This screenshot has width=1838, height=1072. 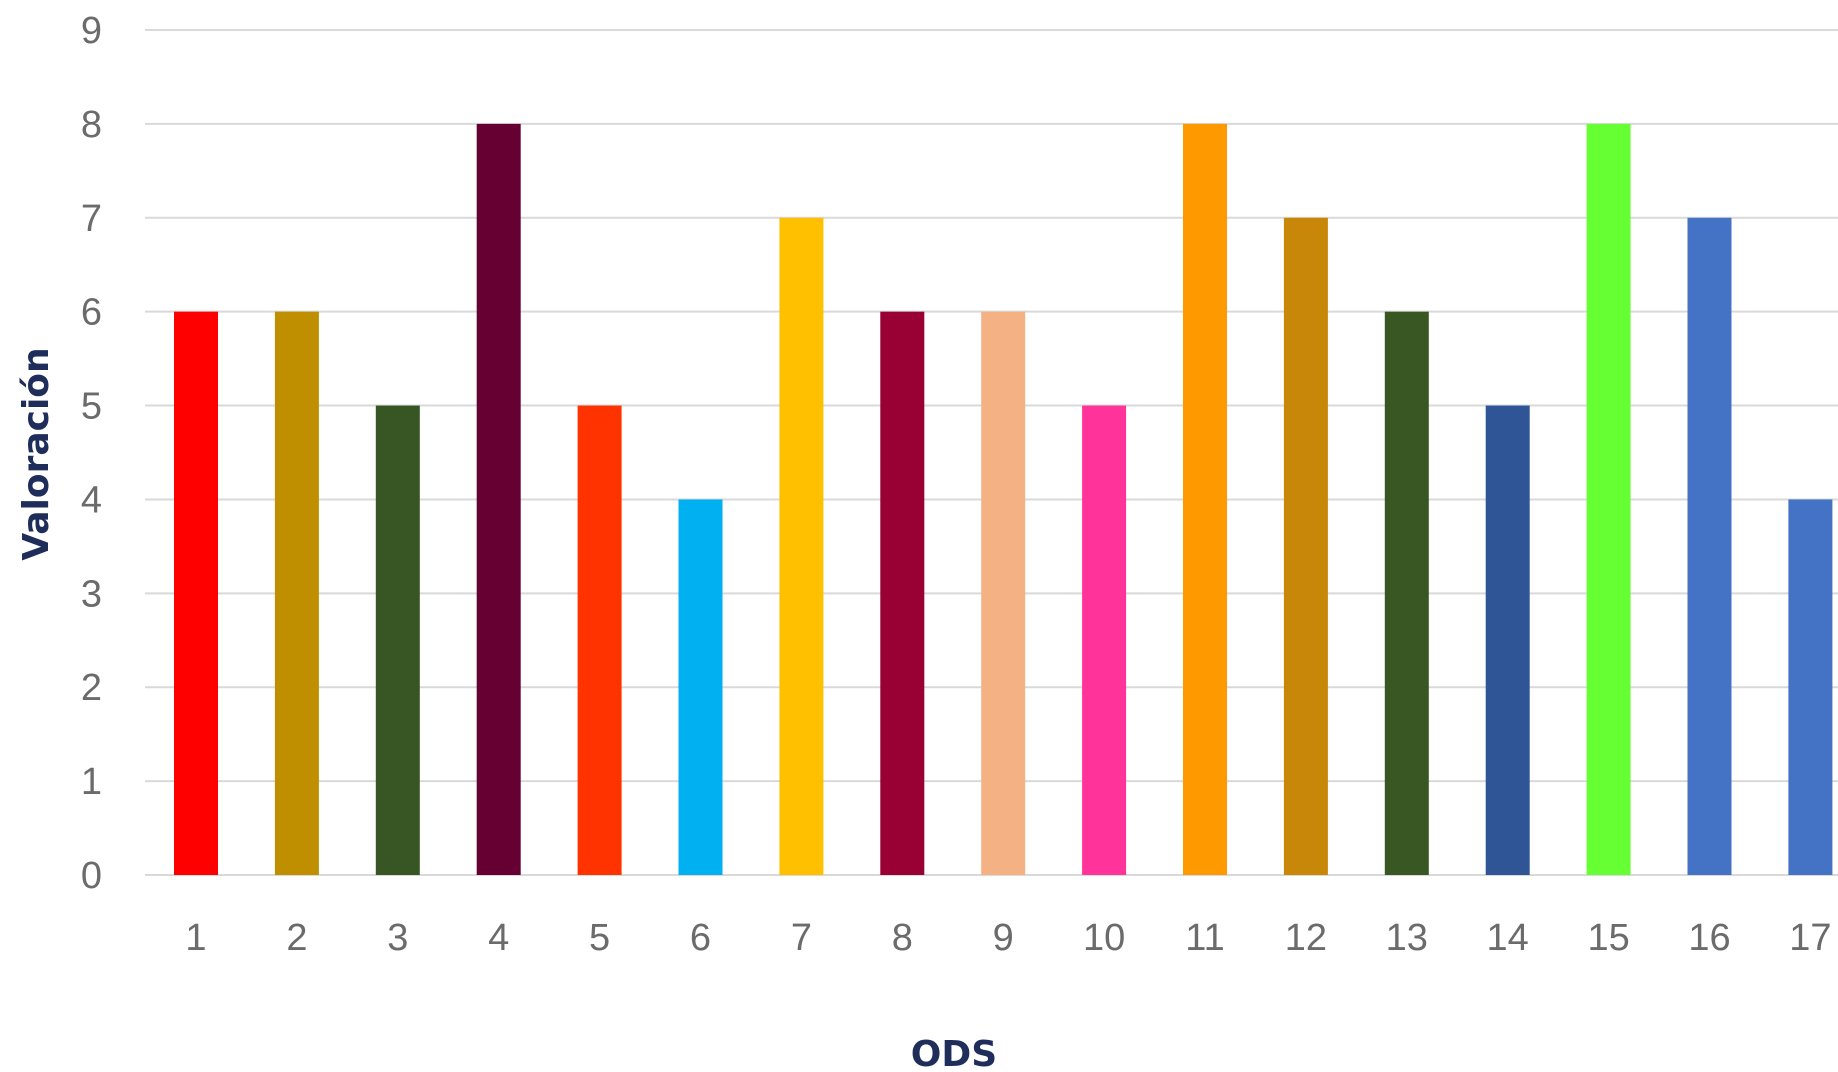 What do you see at coordinates (801, 938) in the screenshot?
I see `x-tick-label: 7` at bounding box center [801, 938].